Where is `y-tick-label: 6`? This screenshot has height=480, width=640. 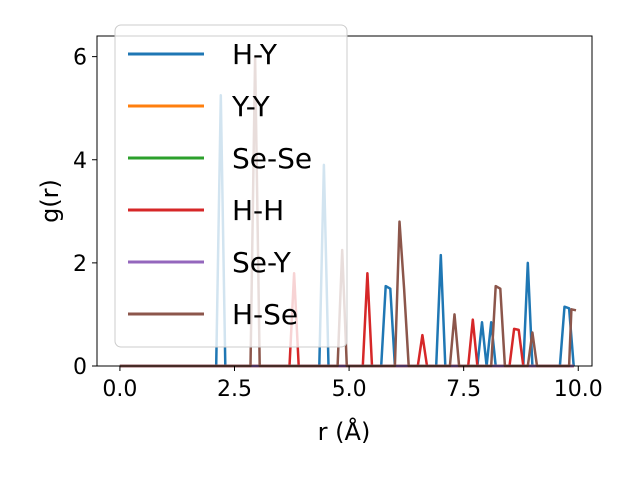
y-tick-label: 6 is located at coordinates (80, 58).